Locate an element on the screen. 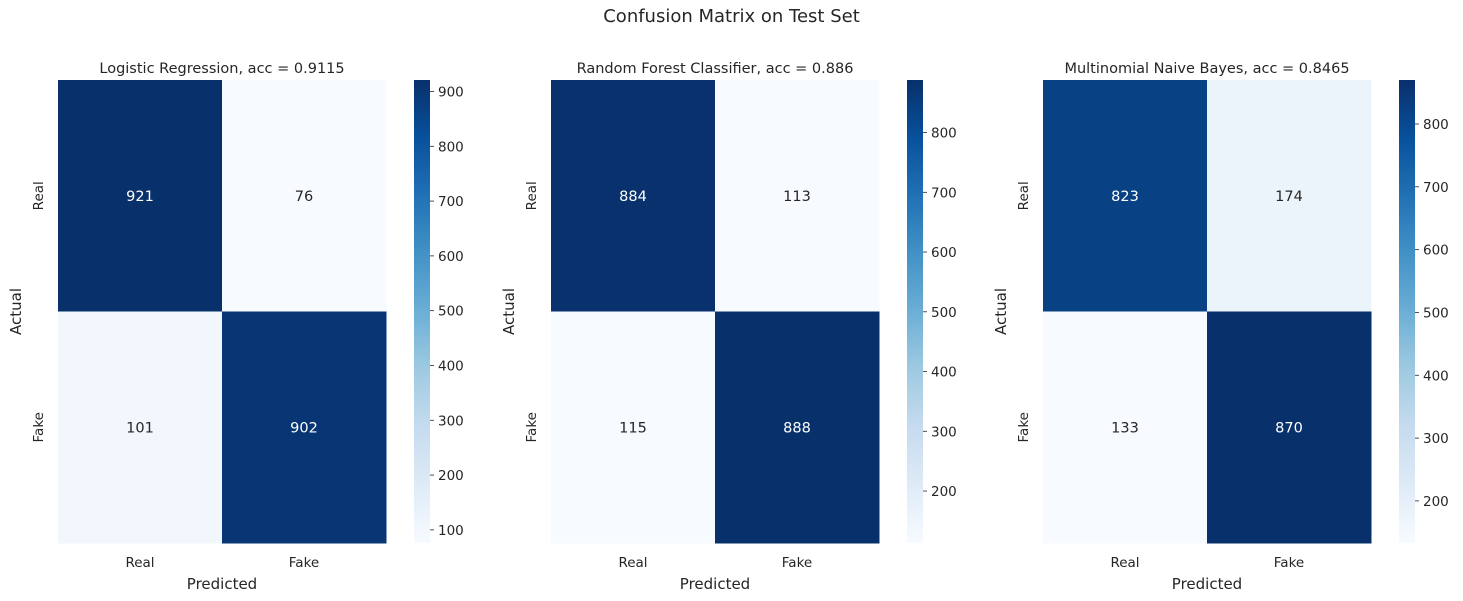  cell-value-label: 884 is located at coordinates (633, 197).